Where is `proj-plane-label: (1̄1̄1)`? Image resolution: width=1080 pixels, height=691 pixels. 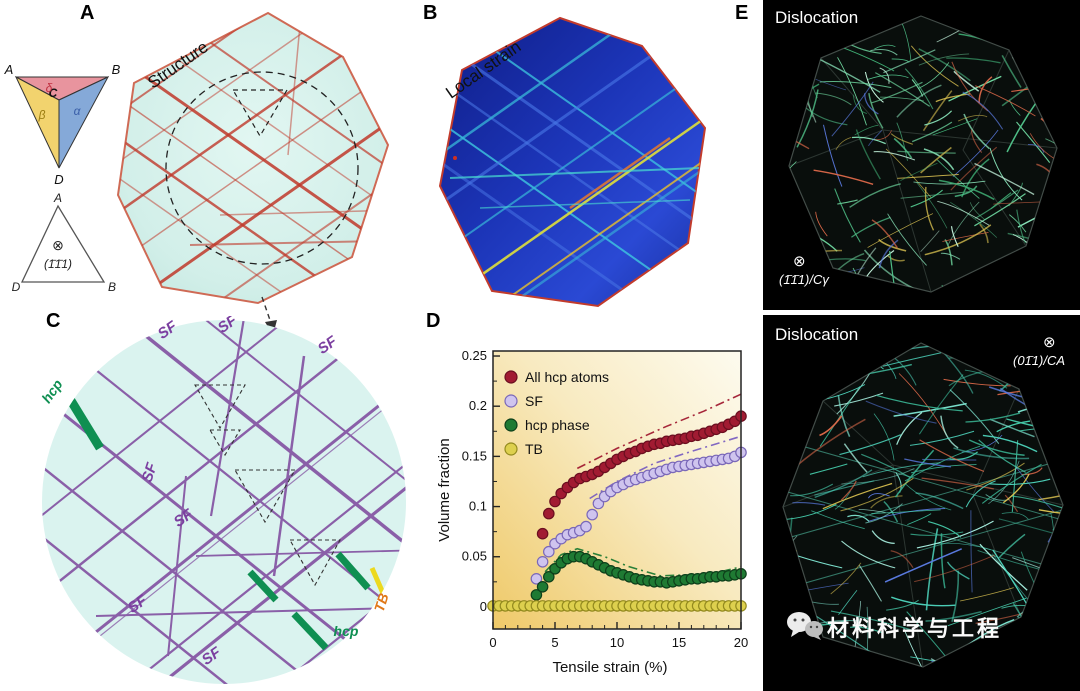 proj-plane-label: (1̄1̄1) is located at coordinates (58, 264).